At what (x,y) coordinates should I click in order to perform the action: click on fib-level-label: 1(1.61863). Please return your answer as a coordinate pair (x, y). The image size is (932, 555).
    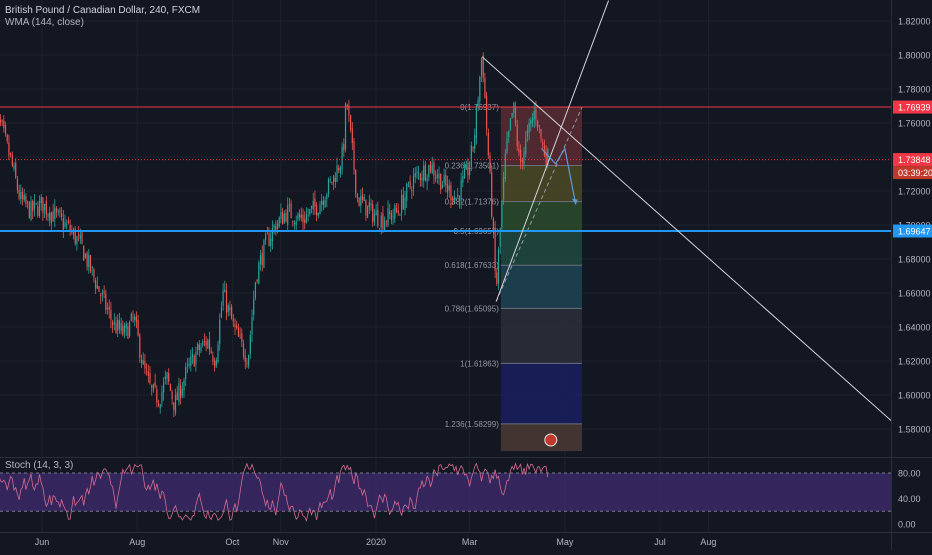
    Looking at the image, I should click on (479, 363).